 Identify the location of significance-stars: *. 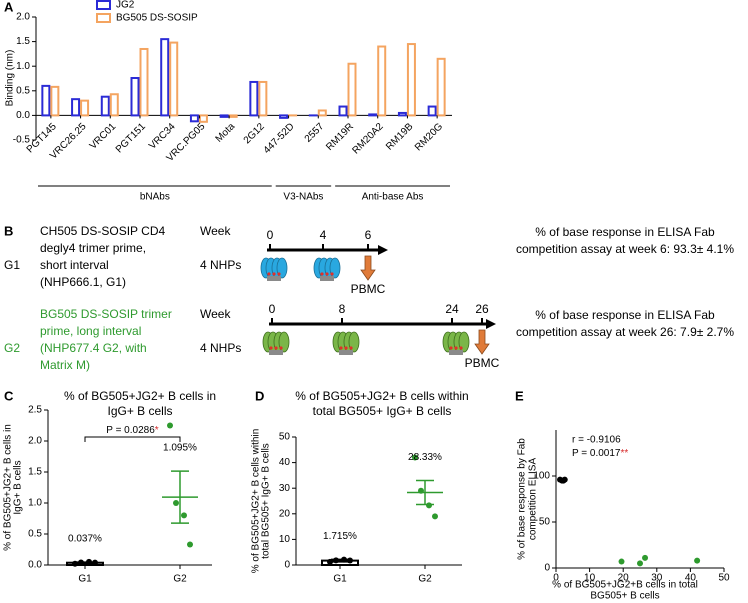
(157, 430).